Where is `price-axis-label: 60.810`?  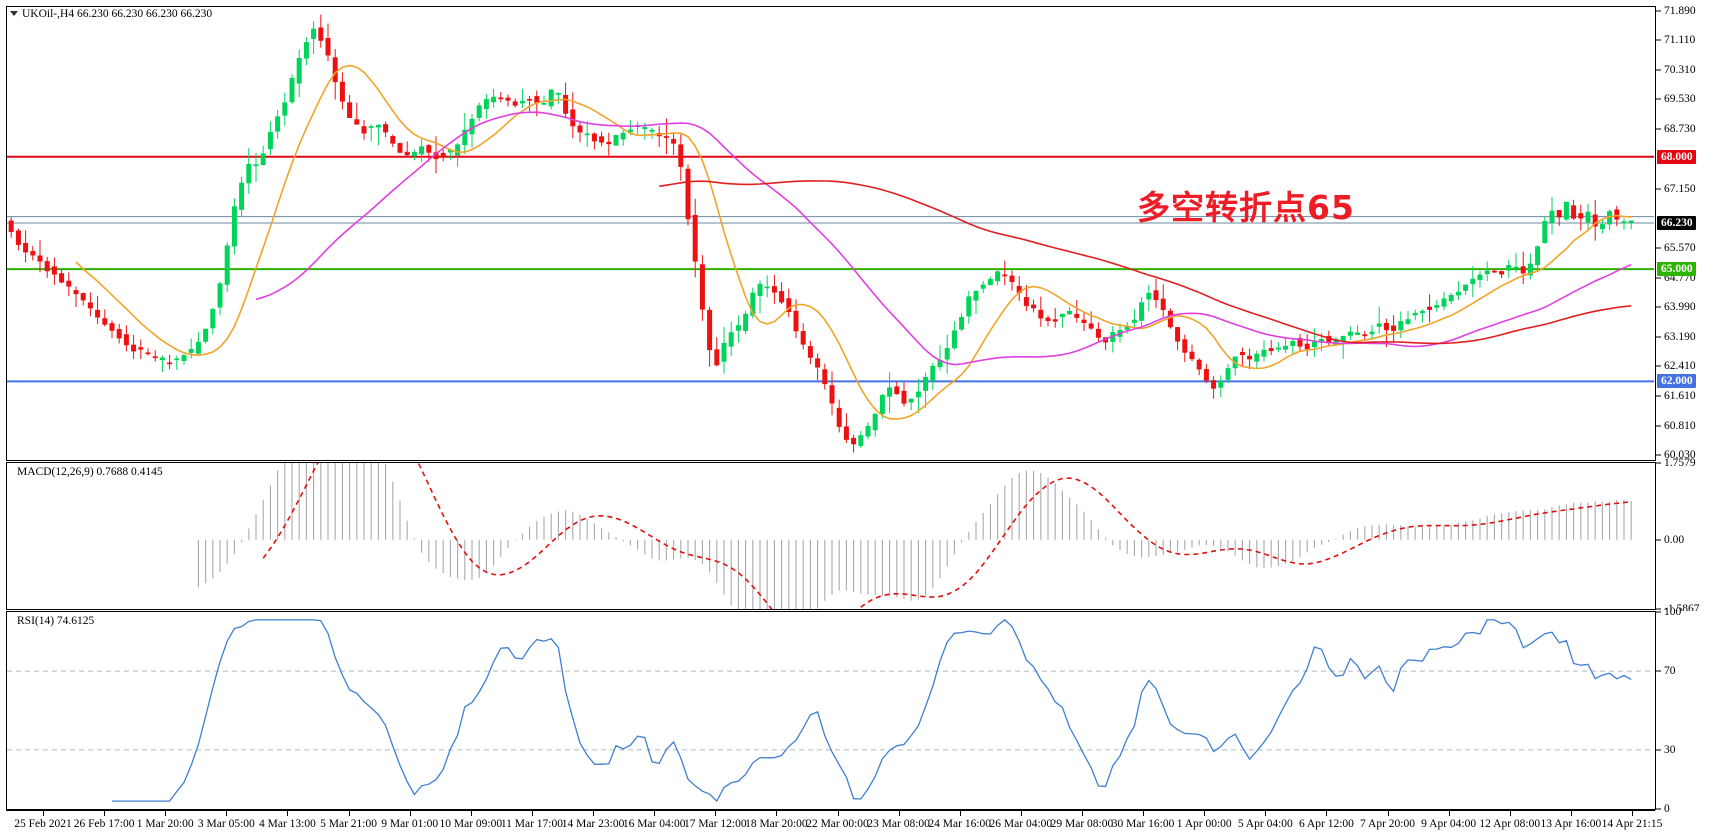
price-axis-label: 60.810 is located at coordinates (1680, 425).